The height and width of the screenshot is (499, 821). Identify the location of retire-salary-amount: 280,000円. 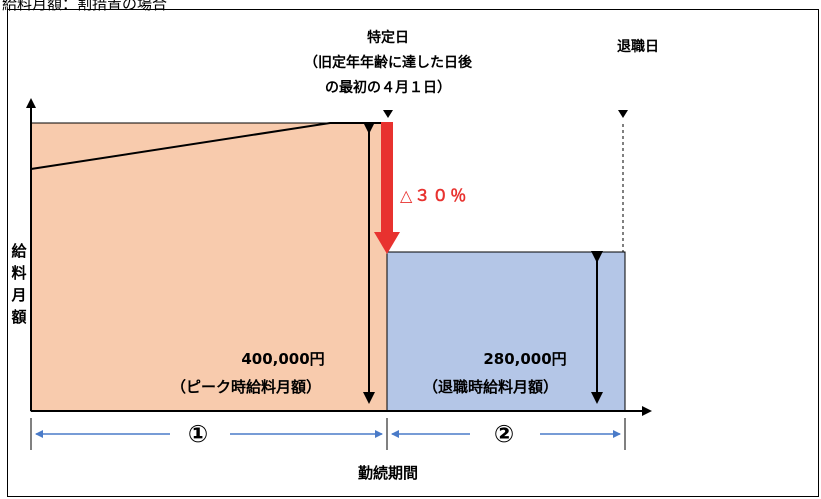
(525, 359).